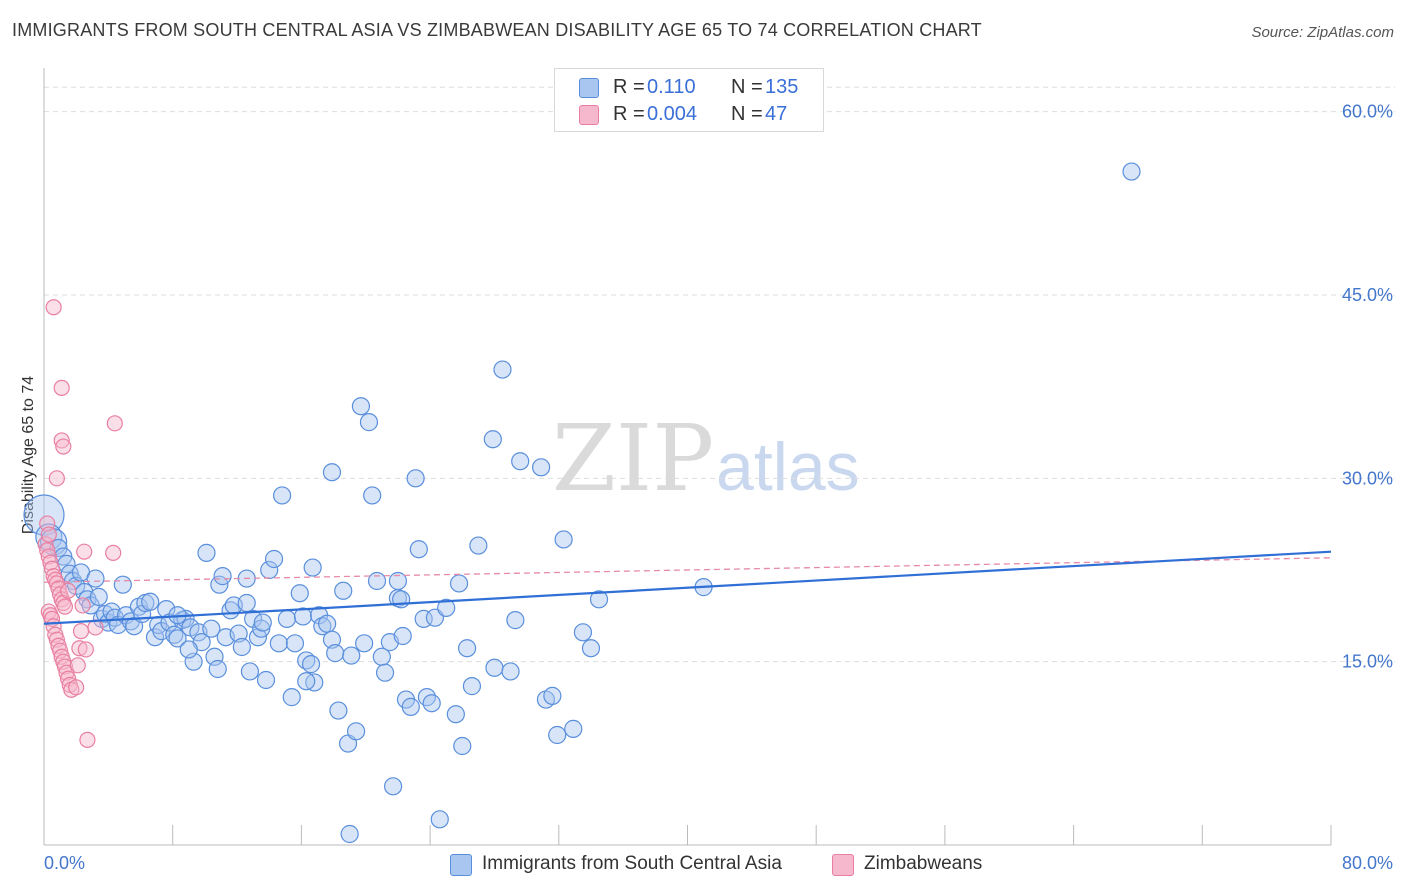 Image resolution: width=1406 pixels, height=892 pixels. Describe the element at coordinates (1367, 863) in the screenshot. I see `x-tick-label: 80.0%` at that location.